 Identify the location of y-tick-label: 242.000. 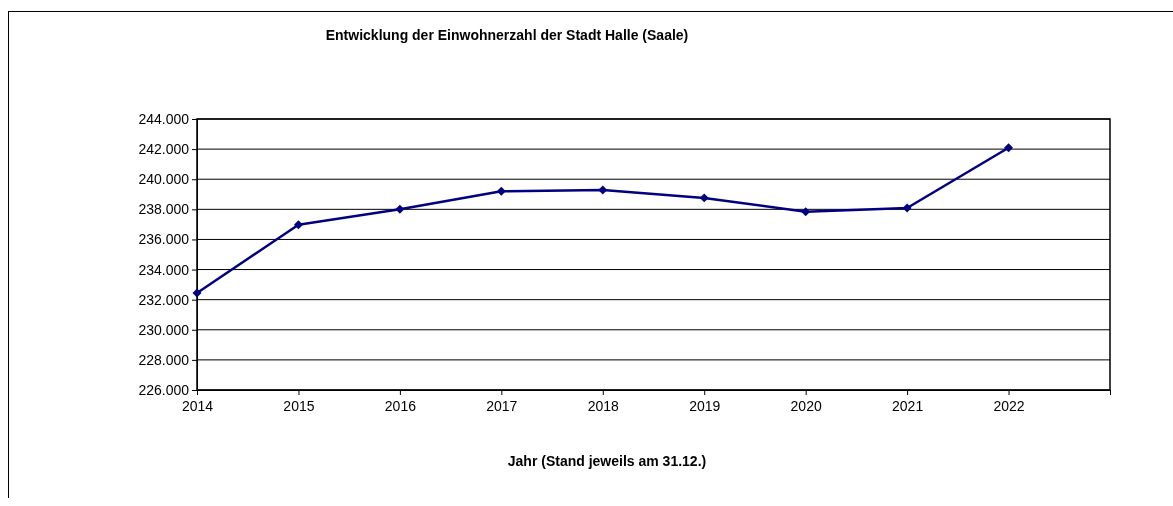
(164, 149).